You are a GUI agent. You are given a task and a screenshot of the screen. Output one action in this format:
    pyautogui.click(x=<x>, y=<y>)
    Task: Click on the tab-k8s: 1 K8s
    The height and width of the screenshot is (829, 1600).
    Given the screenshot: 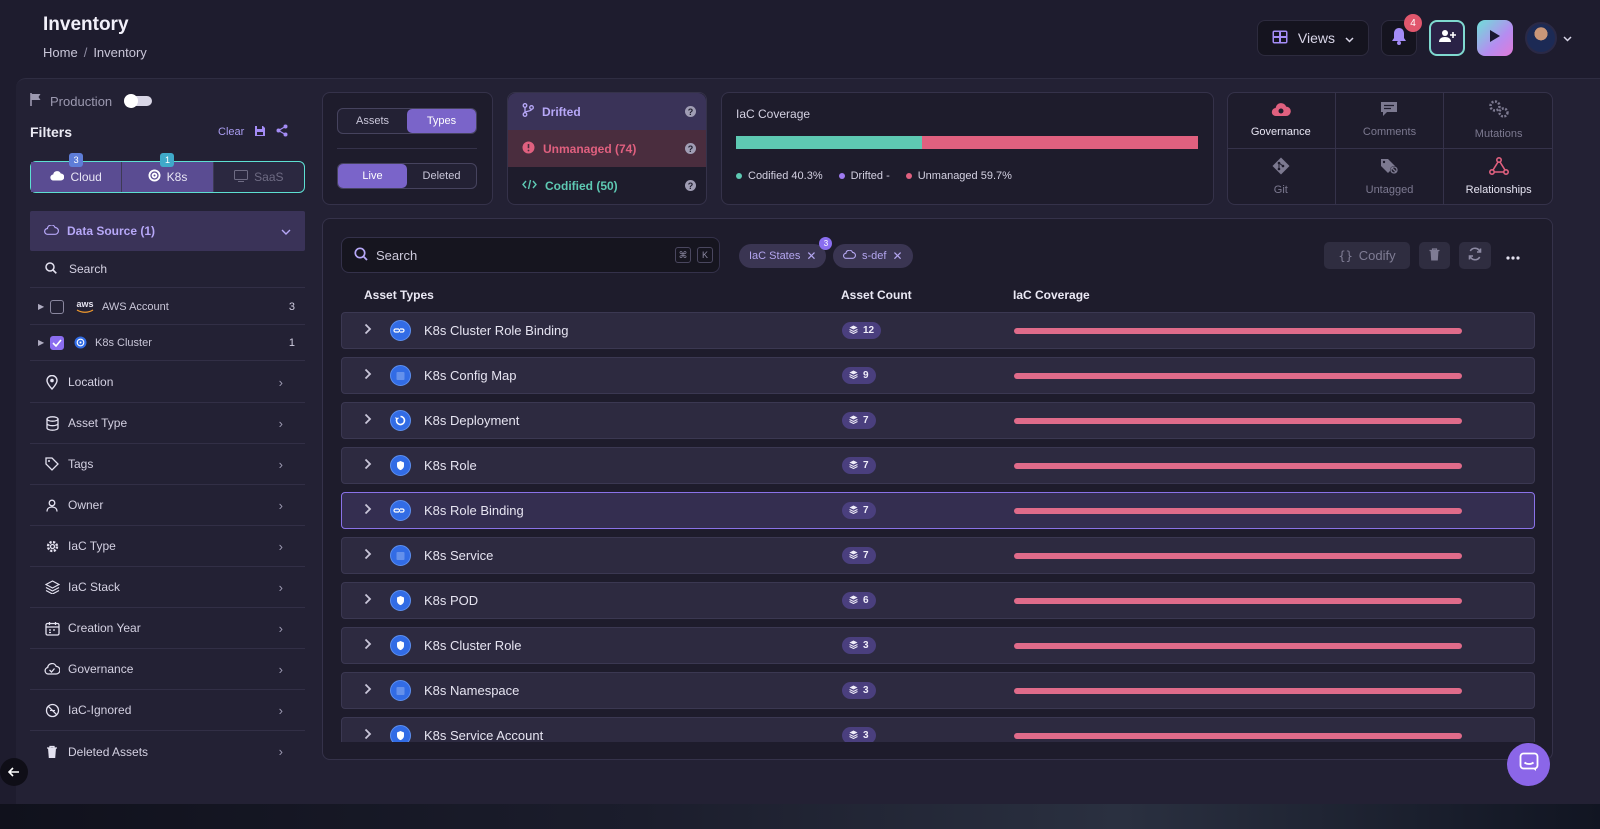 What is the action you would take?
    pyautogui.click(x=167, y=172)
    